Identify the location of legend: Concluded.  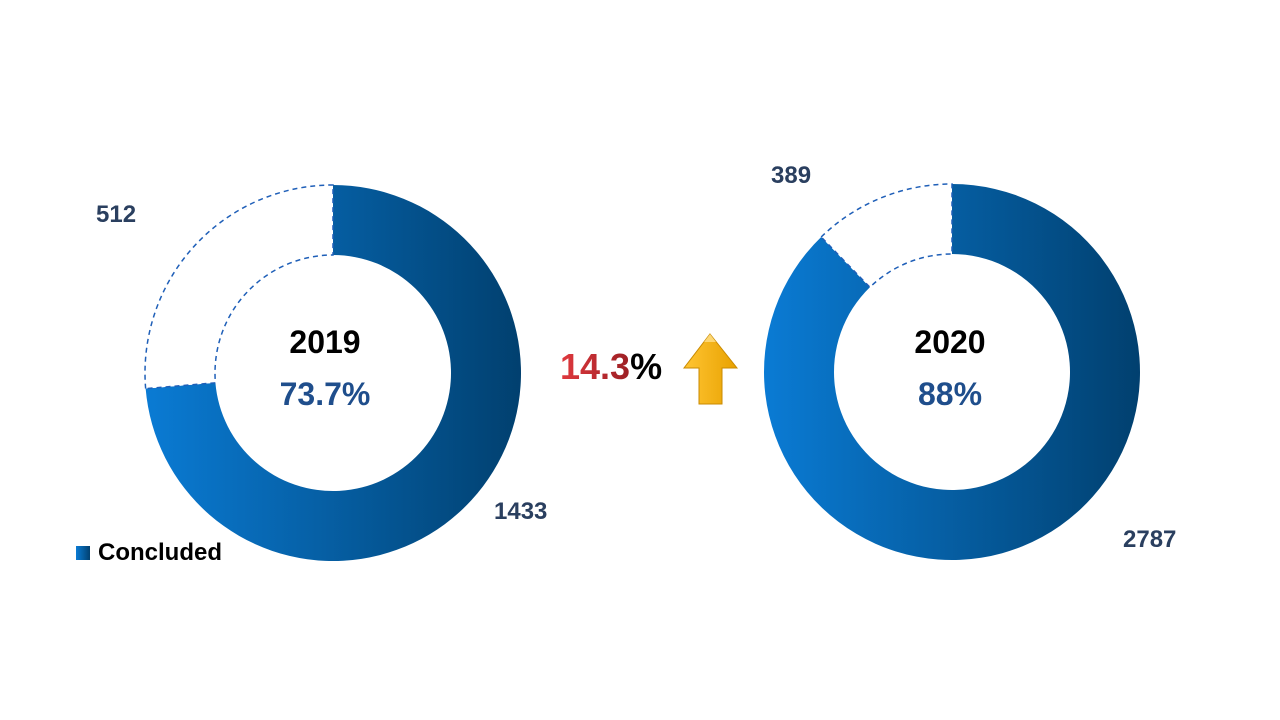
(149, 553).